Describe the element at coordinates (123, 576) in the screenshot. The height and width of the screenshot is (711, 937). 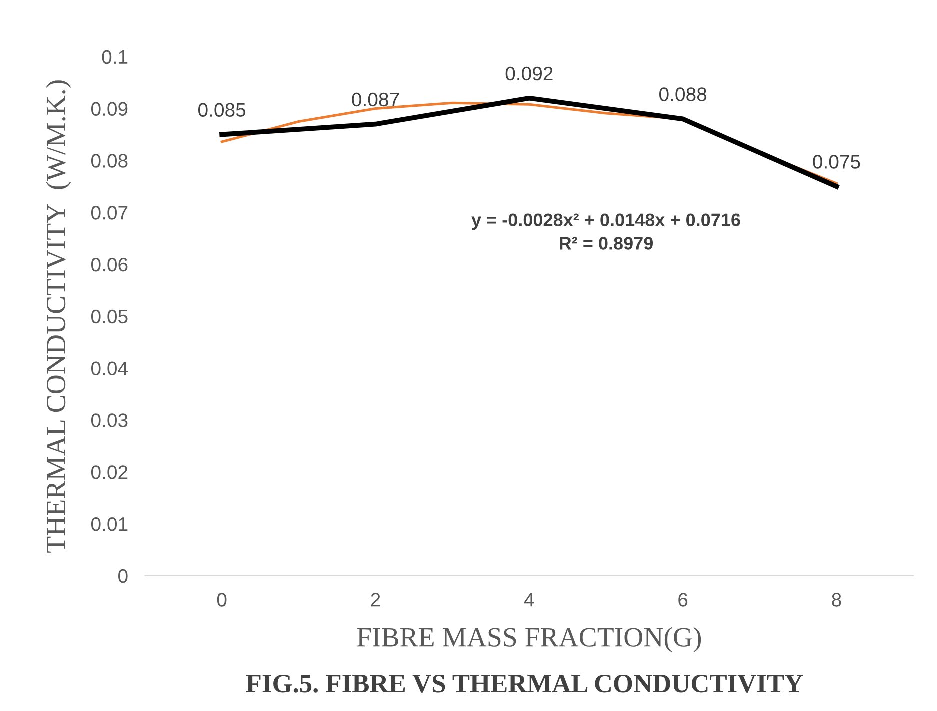
I see `y-tick-label: 0` at that location.